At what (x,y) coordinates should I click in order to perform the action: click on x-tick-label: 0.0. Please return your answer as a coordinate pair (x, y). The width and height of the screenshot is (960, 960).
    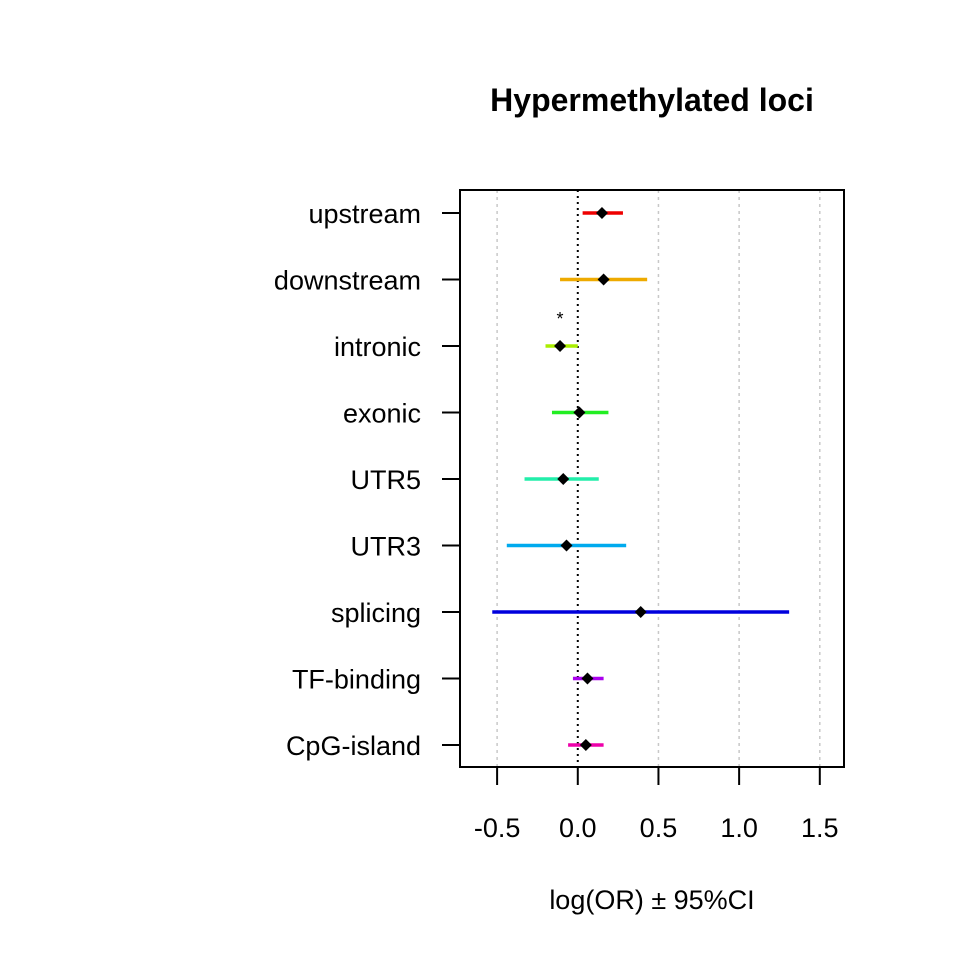
    Looking at the image, I should click on (578, 828).